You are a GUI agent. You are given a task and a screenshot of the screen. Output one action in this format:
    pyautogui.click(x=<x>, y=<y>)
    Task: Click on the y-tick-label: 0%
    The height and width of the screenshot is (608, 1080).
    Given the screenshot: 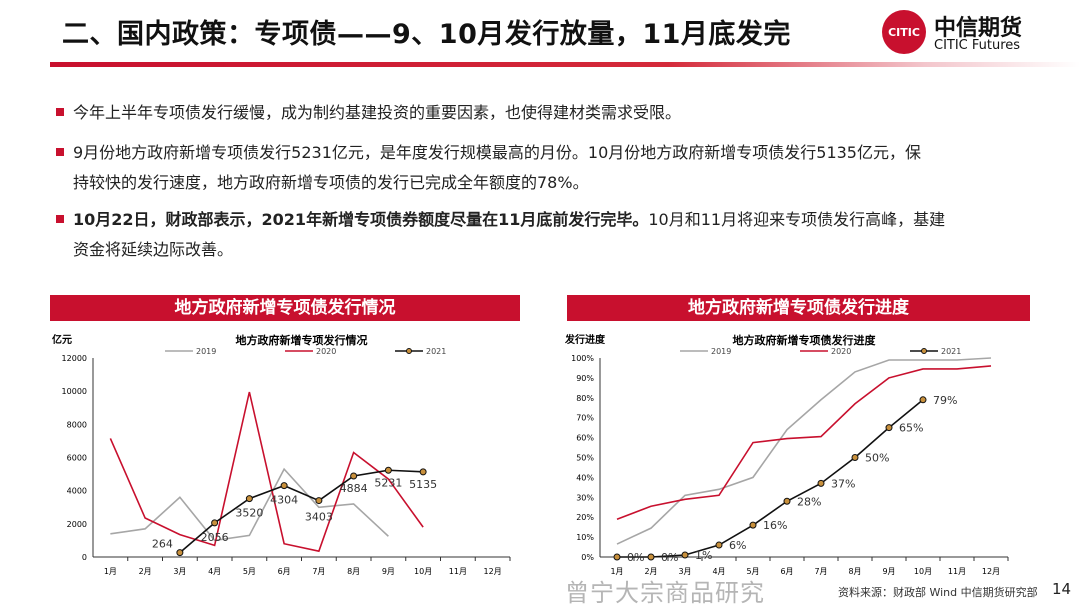 What is the action you would take?
    pyautogui.click(x=587, y=557)
    